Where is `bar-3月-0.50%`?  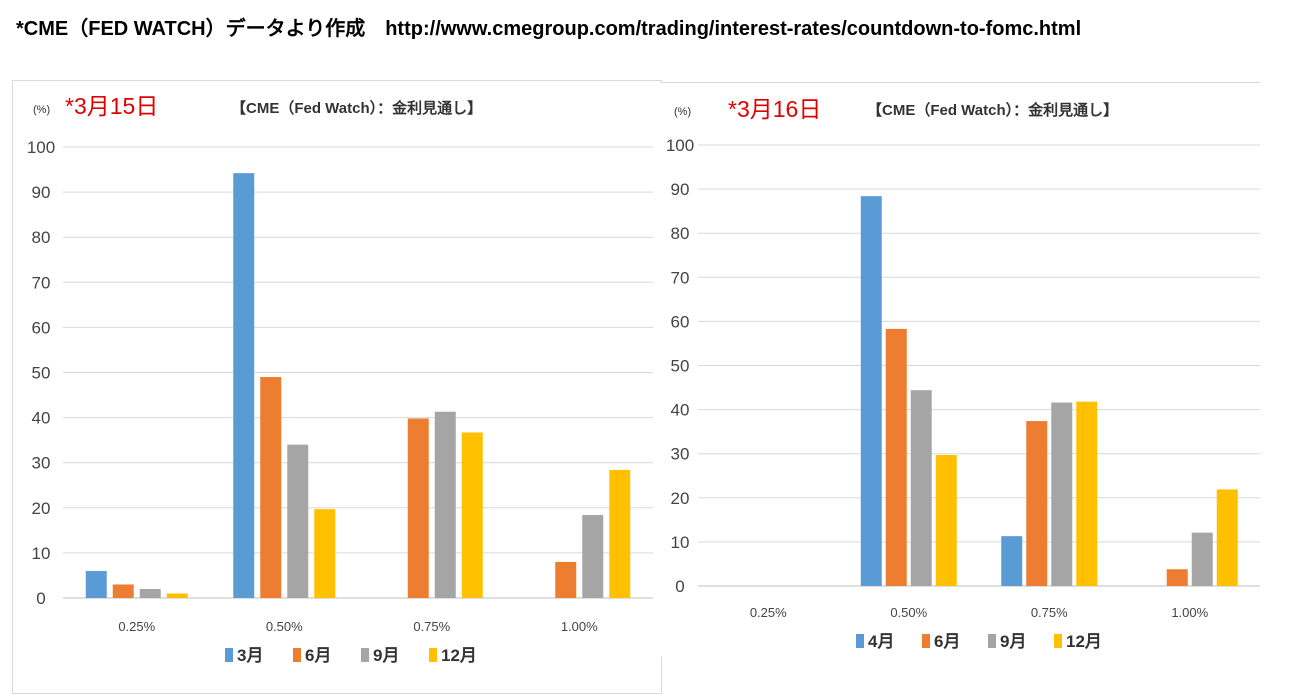
bar-3月-0.50% is located at coordinates (244, 385).